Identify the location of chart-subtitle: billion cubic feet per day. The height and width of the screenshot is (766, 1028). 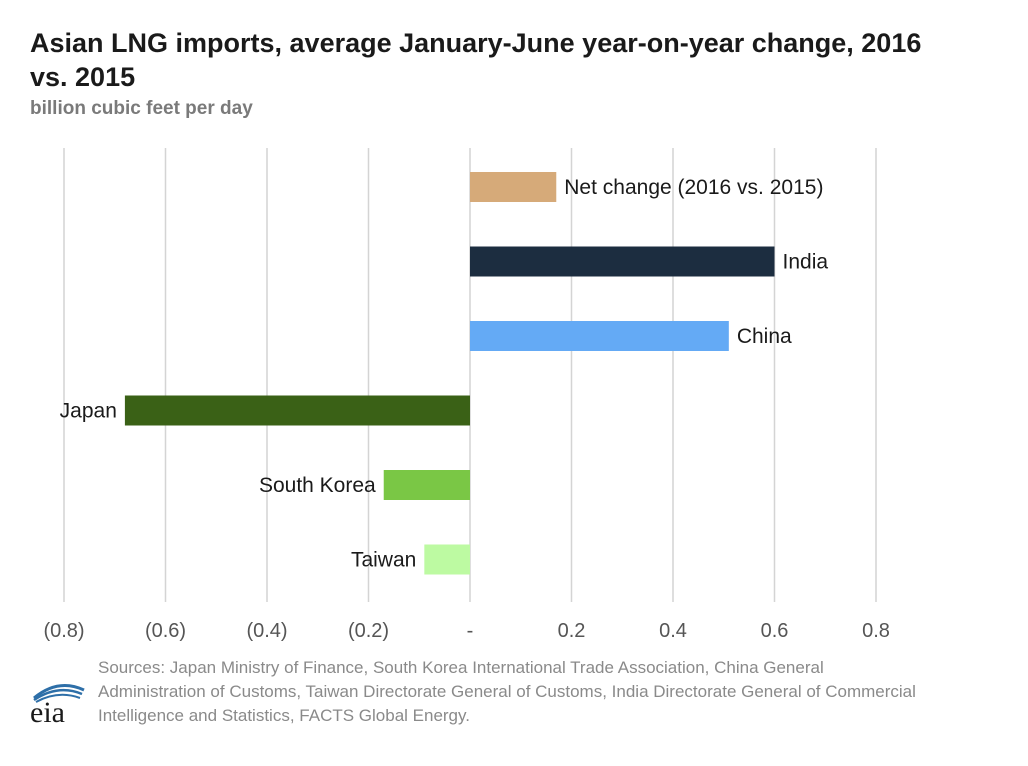
(141, 108).